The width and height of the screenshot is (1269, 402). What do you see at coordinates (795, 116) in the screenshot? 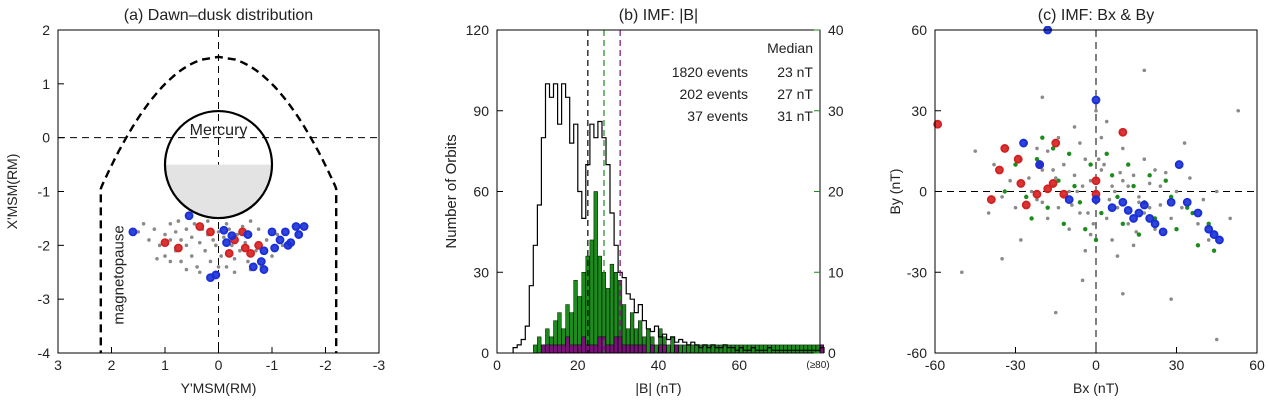
I see `legend-median: 31 nT` at bounding box center [795, 116].